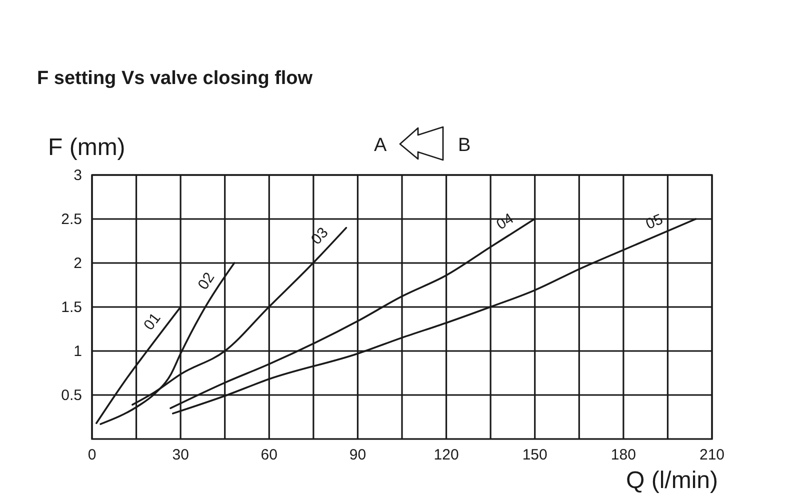  What do you see at coordinates (71, 219) in the screenshot?
I see `y-tick-label: 2.5` at bounding box center [71, 219].